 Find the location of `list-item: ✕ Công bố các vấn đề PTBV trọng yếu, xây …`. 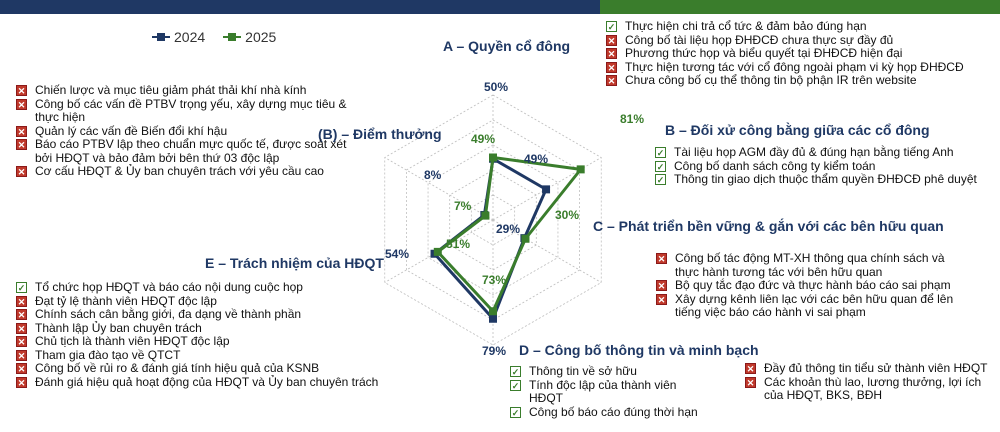

list-item: ✕ Công bố các vấn đề PTBV trọng yếu, xây … is located at coordinates (181, 110).